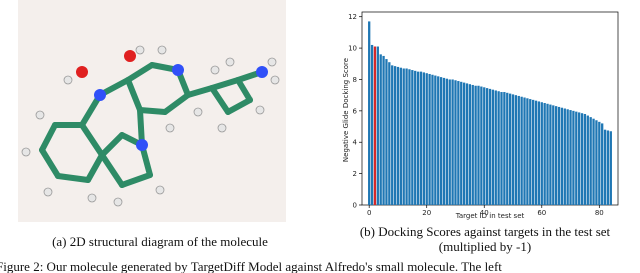 The width and height of the screenshot is (640, 273). I want to click on x-tick-label: 20, so click(426, 213).